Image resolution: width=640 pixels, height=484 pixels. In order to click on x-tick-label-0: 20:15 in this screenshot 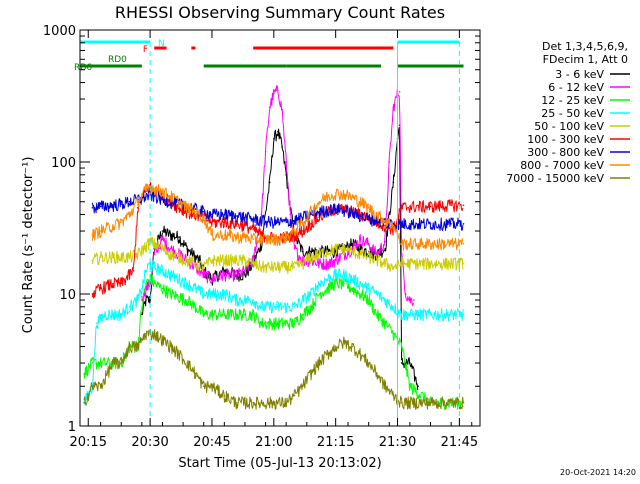, I will do `click(88, 442)`.